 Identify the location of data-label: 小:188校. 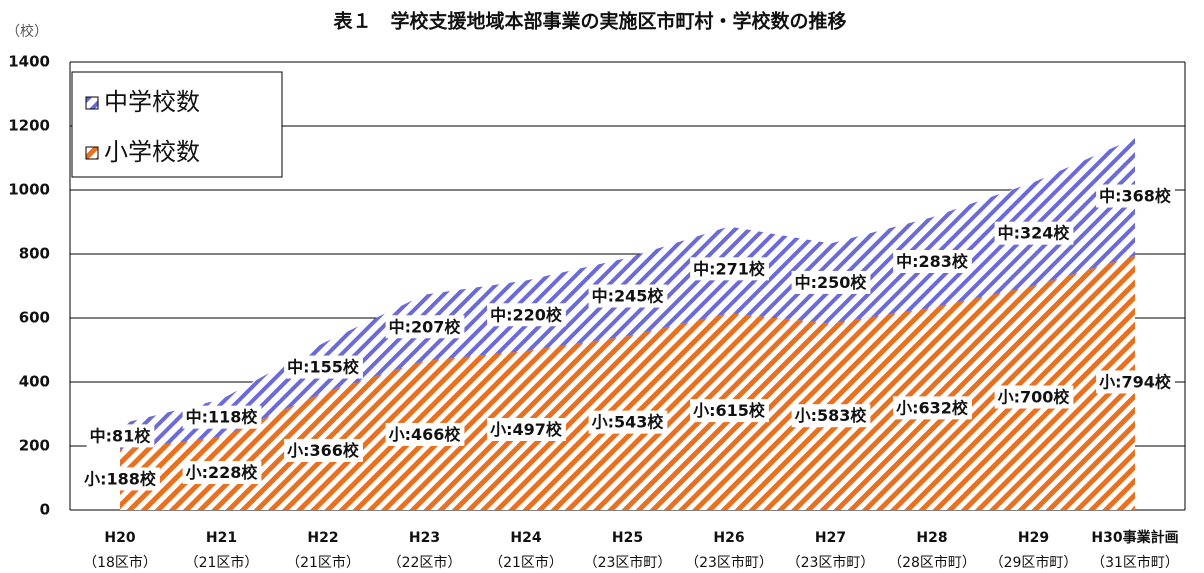
(120, 478).